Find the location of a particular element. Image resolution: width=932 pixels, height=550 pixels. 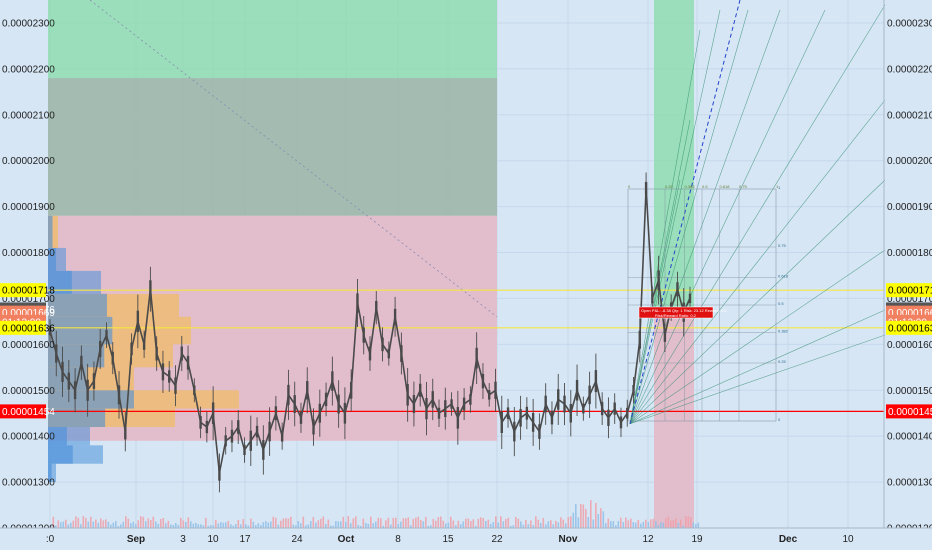

fib-label-top: 0.618 is located at coordinates (724, 186).